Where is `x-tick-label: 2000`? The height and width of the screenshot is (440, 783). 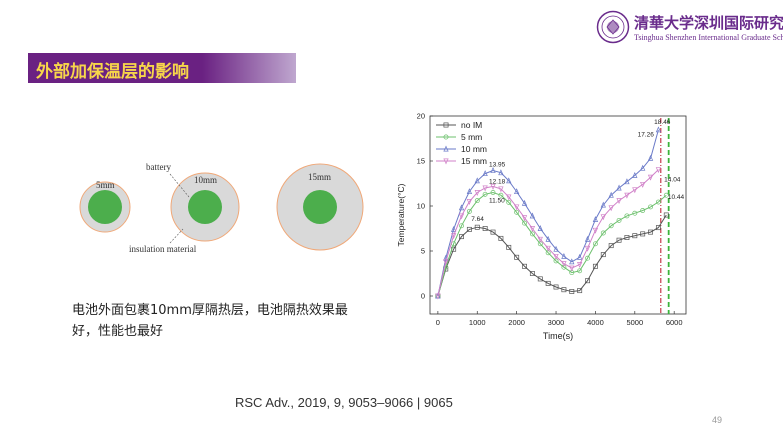
x-tick-label: 2000 is located at coordinates (516, 322).